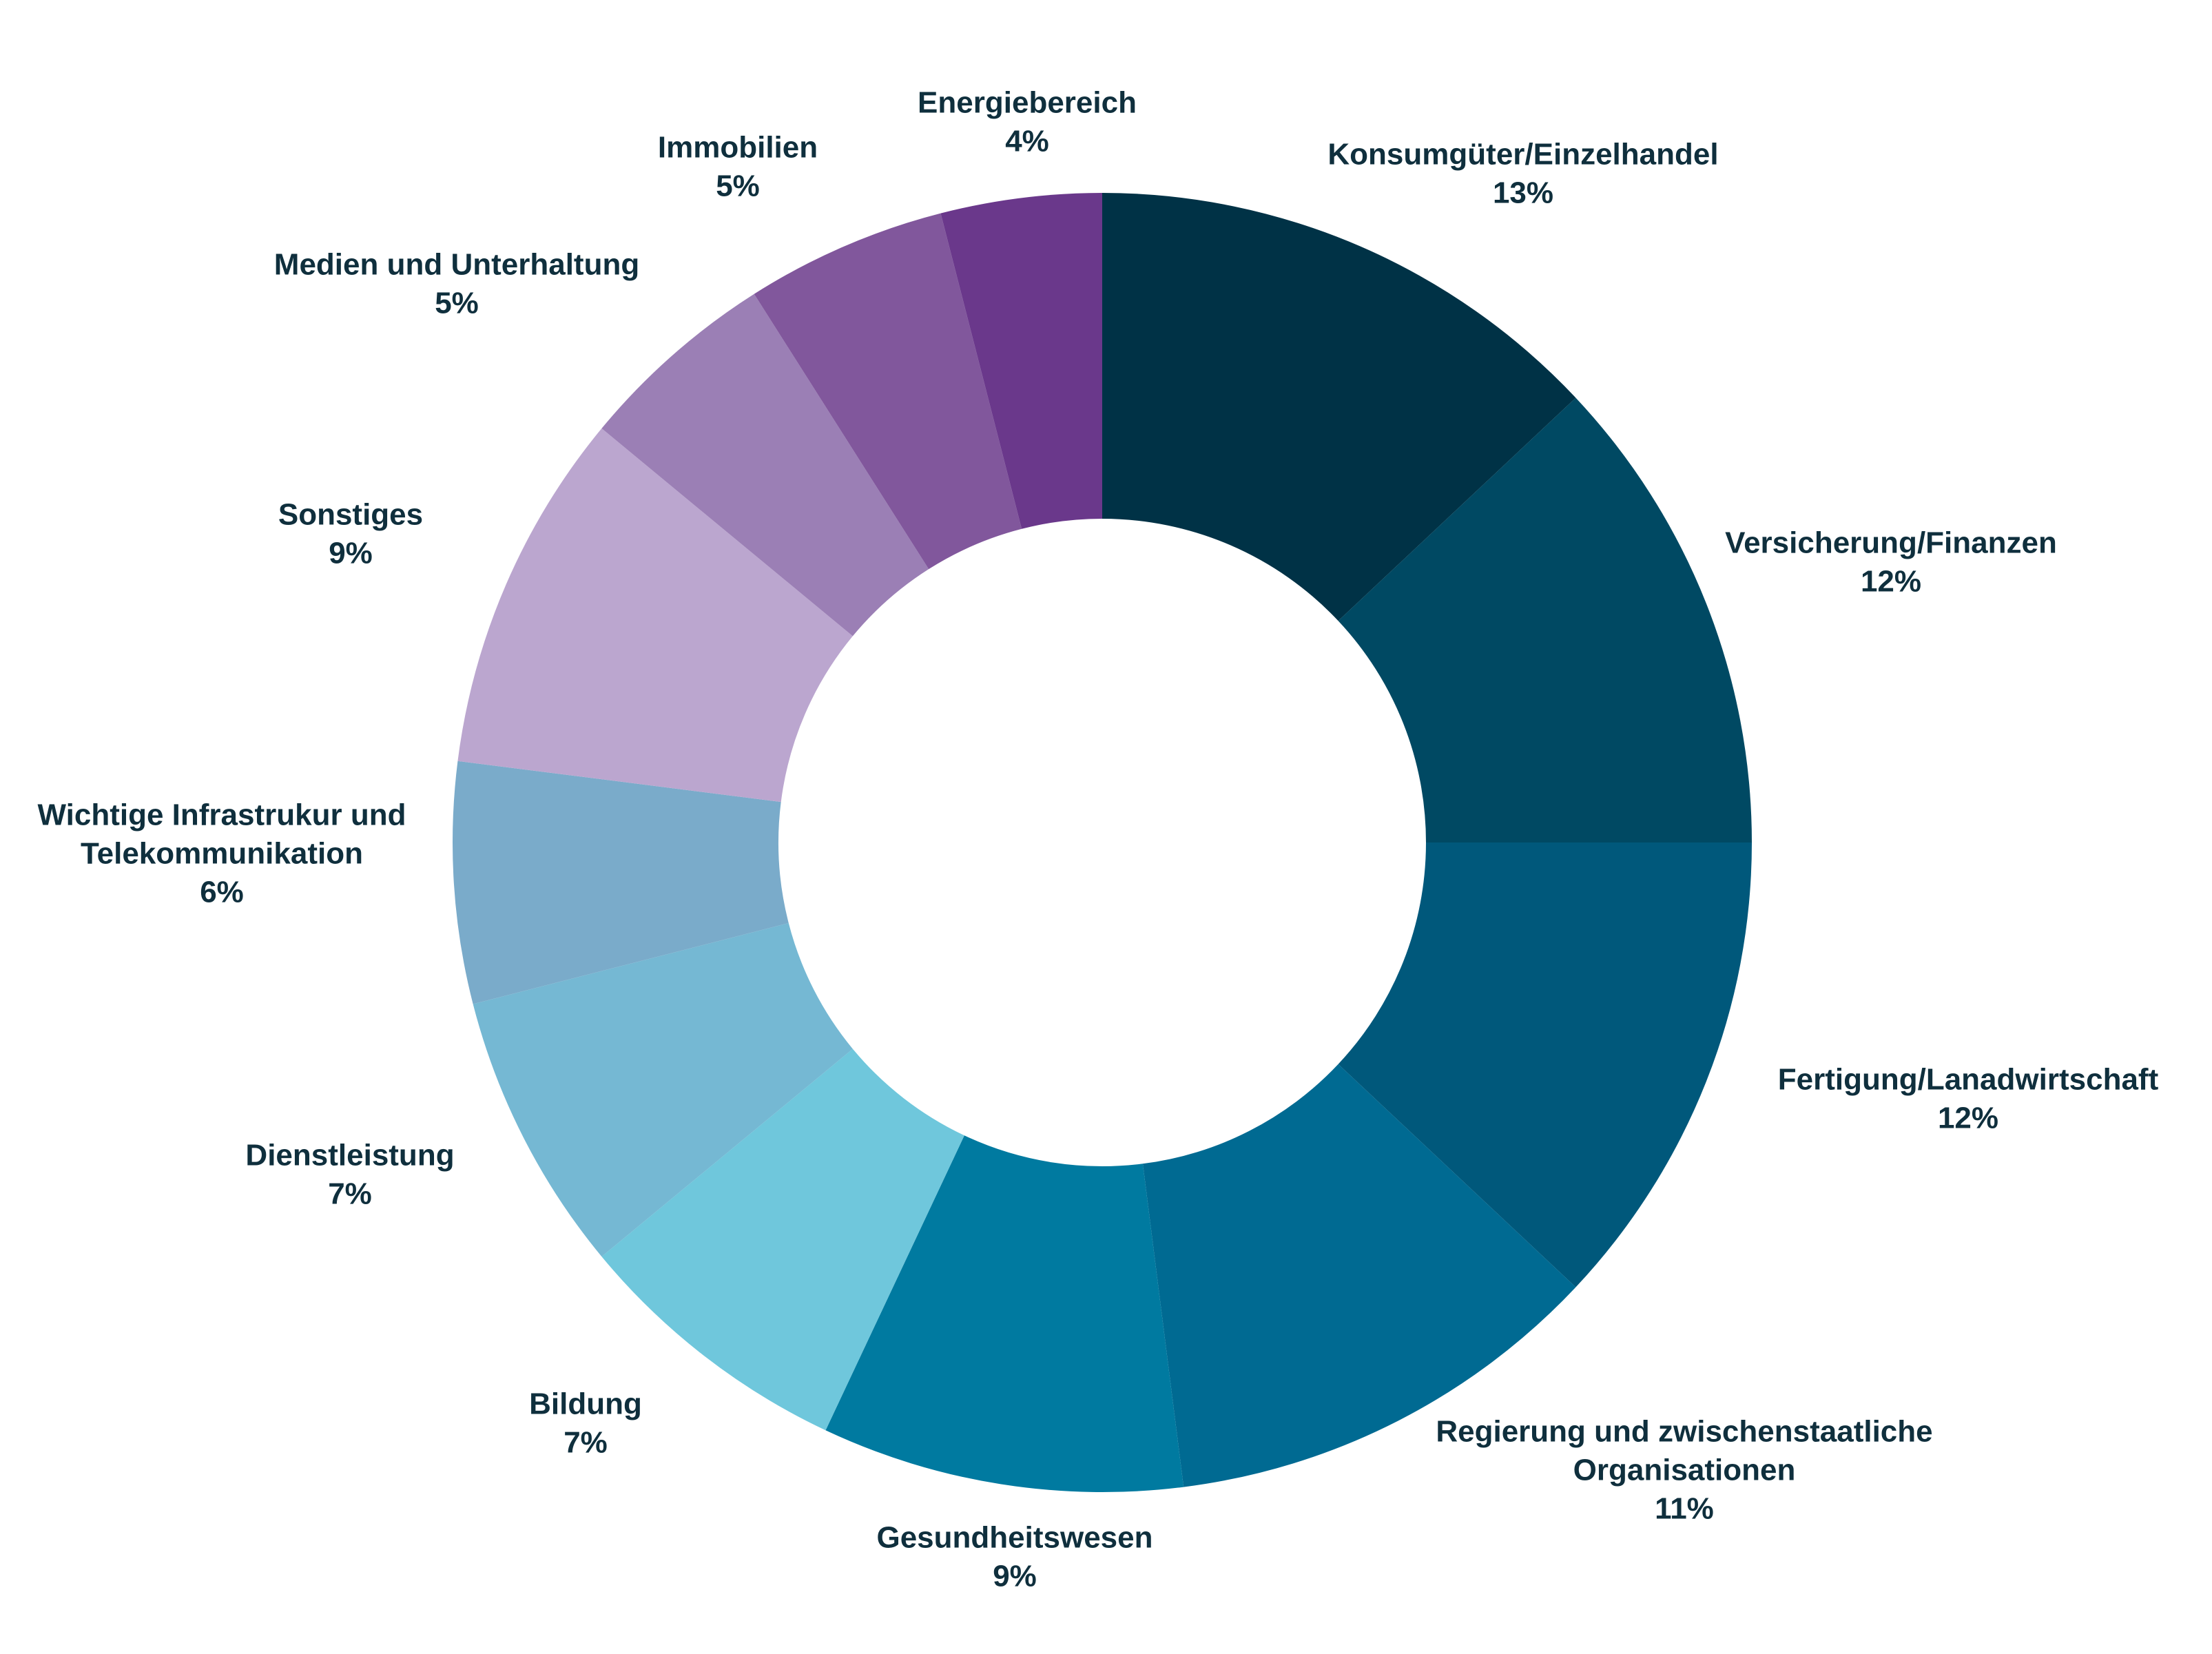 This screenshot has width=2212, height=1654. I want to click on slice-category-label: Energiebereich, so click(1028, 103).